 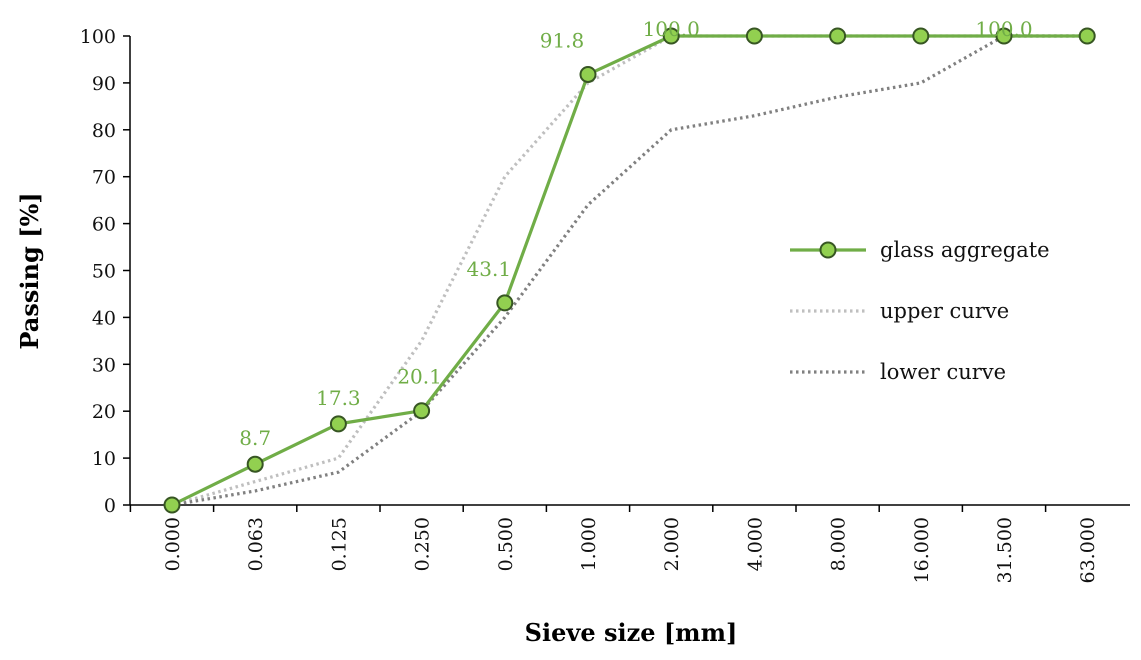 I want to click on legend-label: glass aggregate, so click(x=965, y=250).